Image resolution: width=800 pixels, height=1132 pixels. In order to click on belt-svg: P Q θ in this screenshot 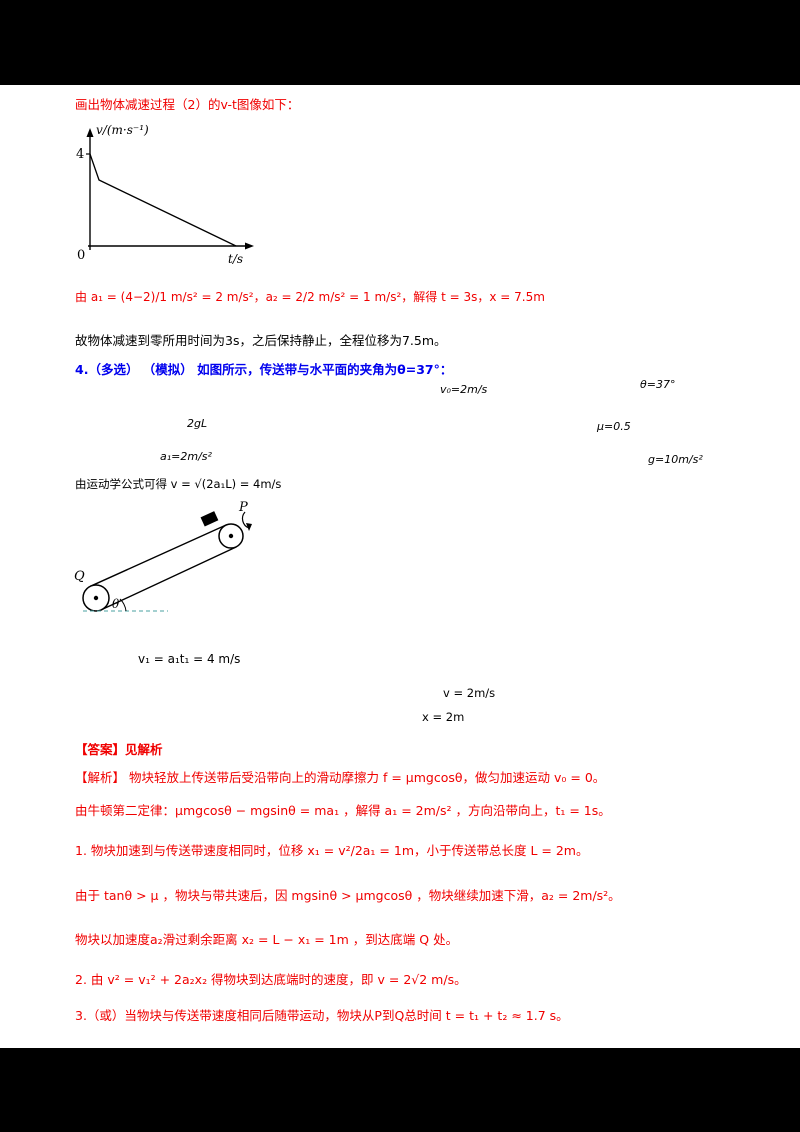, I will do `click(163, 556)`.